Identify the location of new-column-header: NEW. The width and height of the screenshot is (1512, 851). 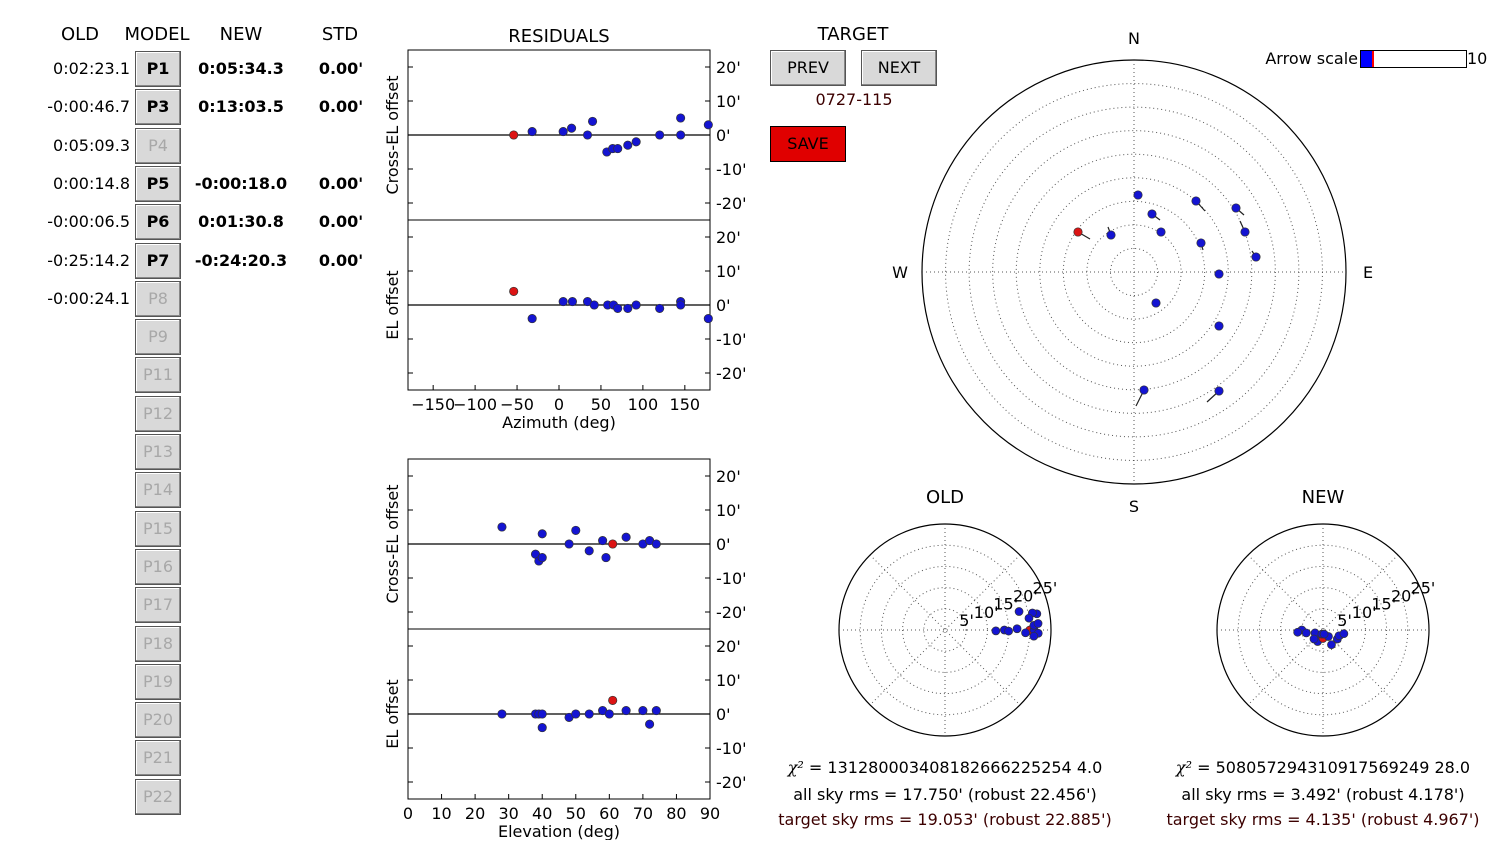
(241, 34).